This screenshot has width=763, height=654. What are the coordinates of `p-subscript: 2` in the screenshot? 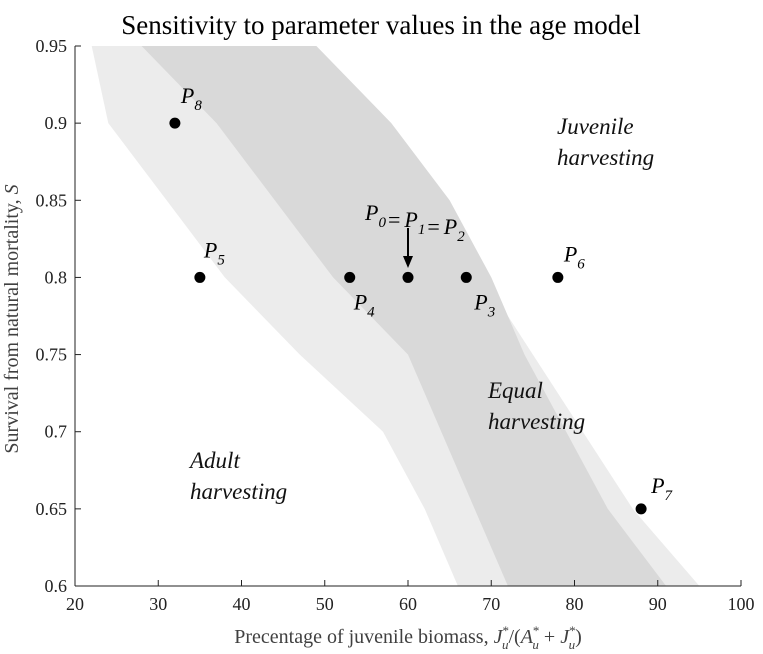 It's located at (461, 237).